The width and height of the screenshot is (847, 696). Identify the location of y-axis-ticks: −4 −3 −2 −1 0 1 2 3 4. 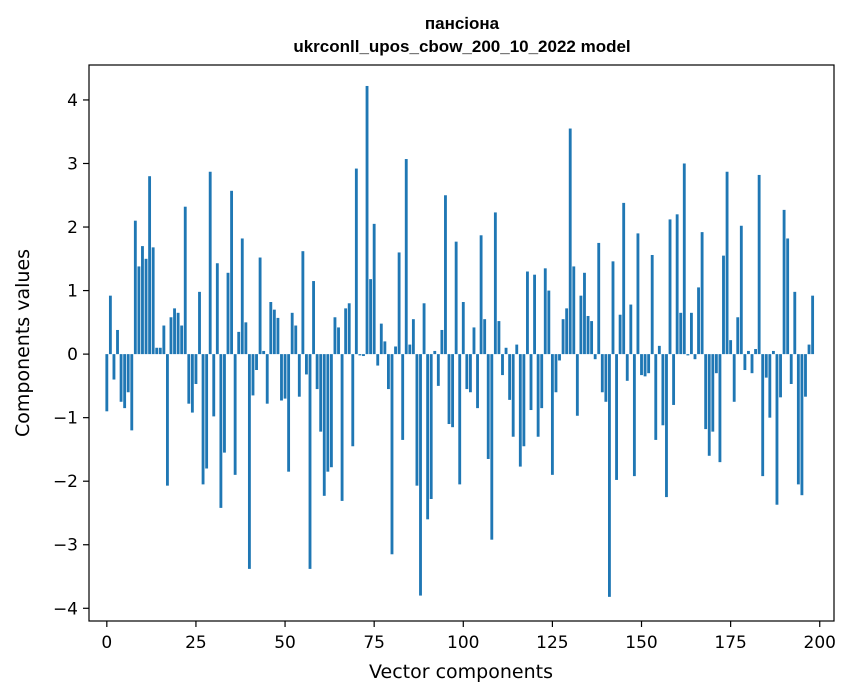
(71, 355).